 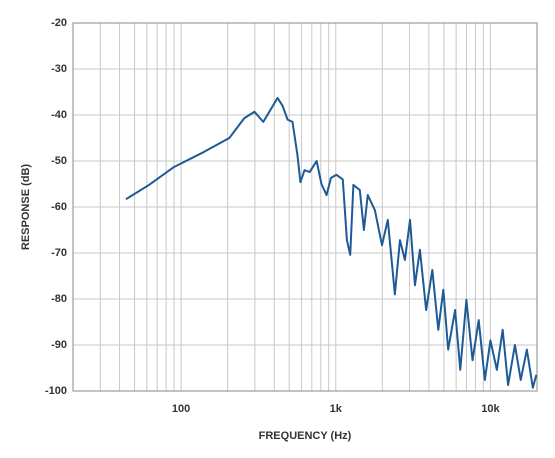 What do you see at coordinates (59, 69) in the screenshot?
I see `y-tick-label: -30` at bounding box center [59, 69].